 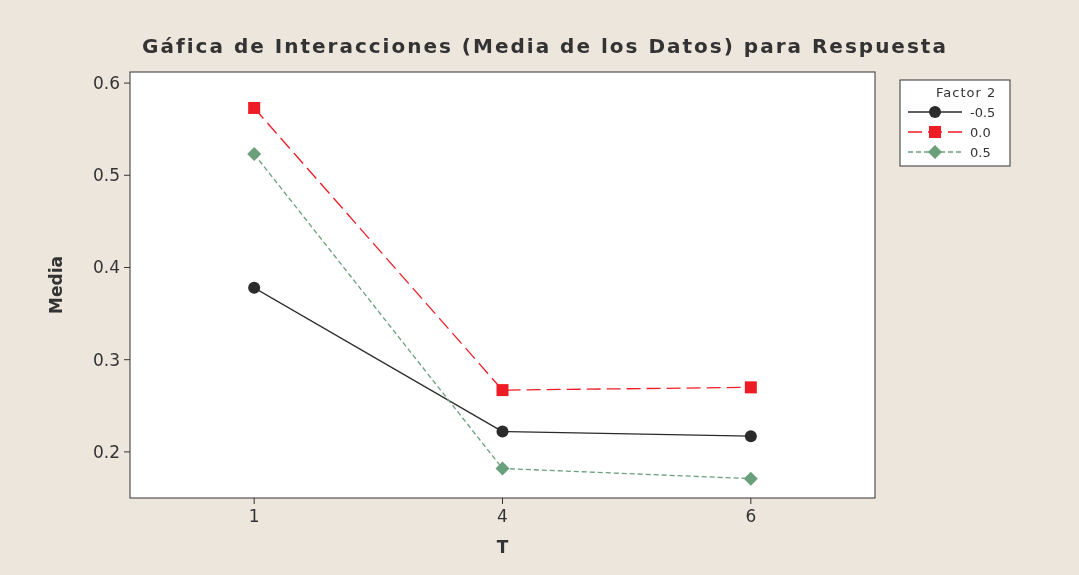 I want to click on y-tick-label: 0.6, so click(x=106, y=83).